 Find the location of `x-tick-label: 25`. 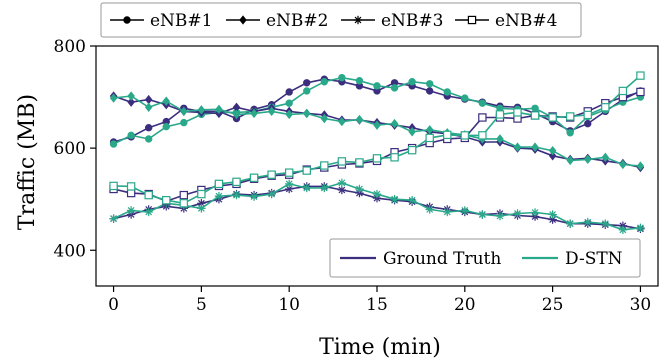

x-tick-label: 25 is located at coordinates (553, 305).